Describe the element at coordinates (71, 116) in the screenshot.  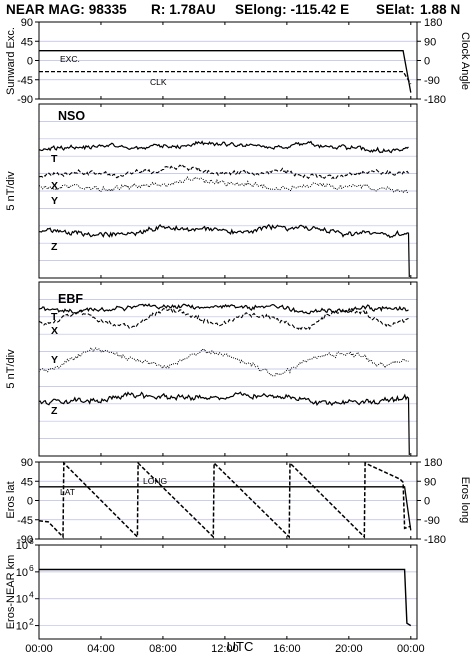
I see `panel-nso-title: NSO` at that location.